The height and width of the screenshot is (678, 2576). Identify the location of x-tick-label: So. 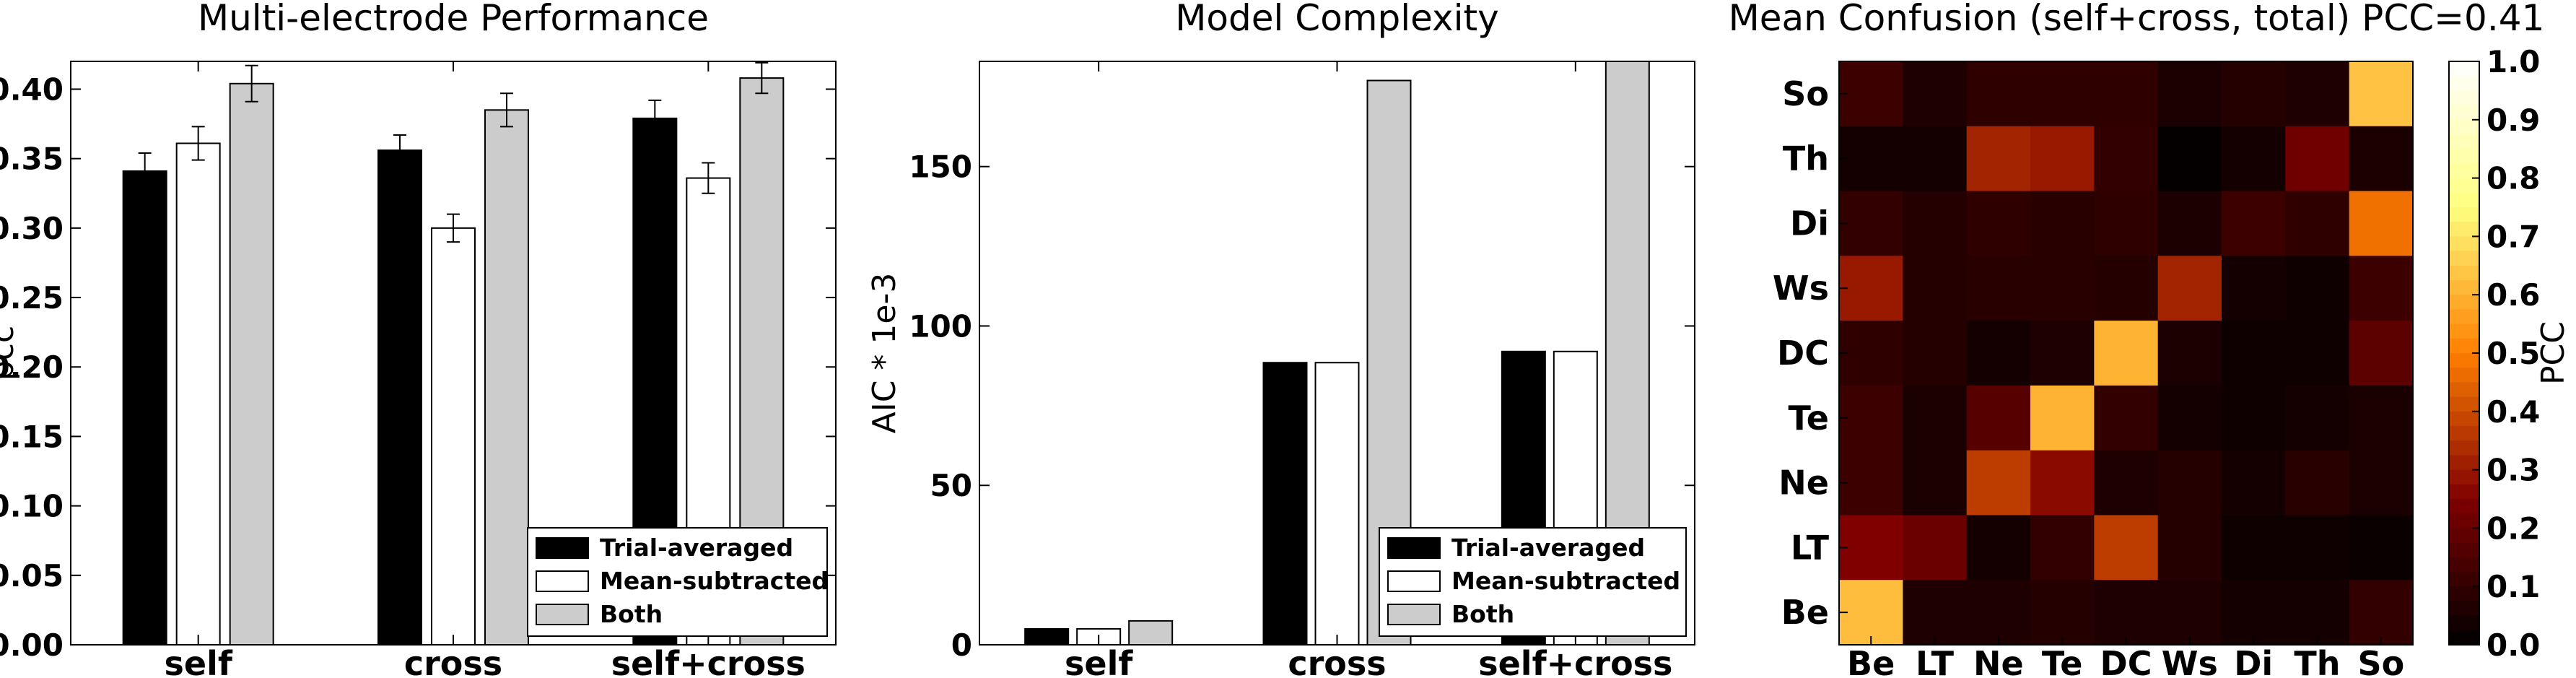
(2380, 661).